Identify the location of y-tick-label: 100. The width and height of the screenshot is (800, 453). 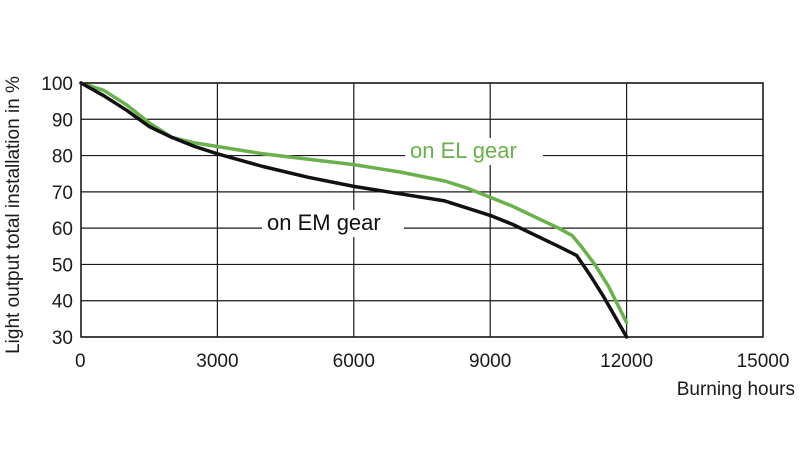
(57, 84).